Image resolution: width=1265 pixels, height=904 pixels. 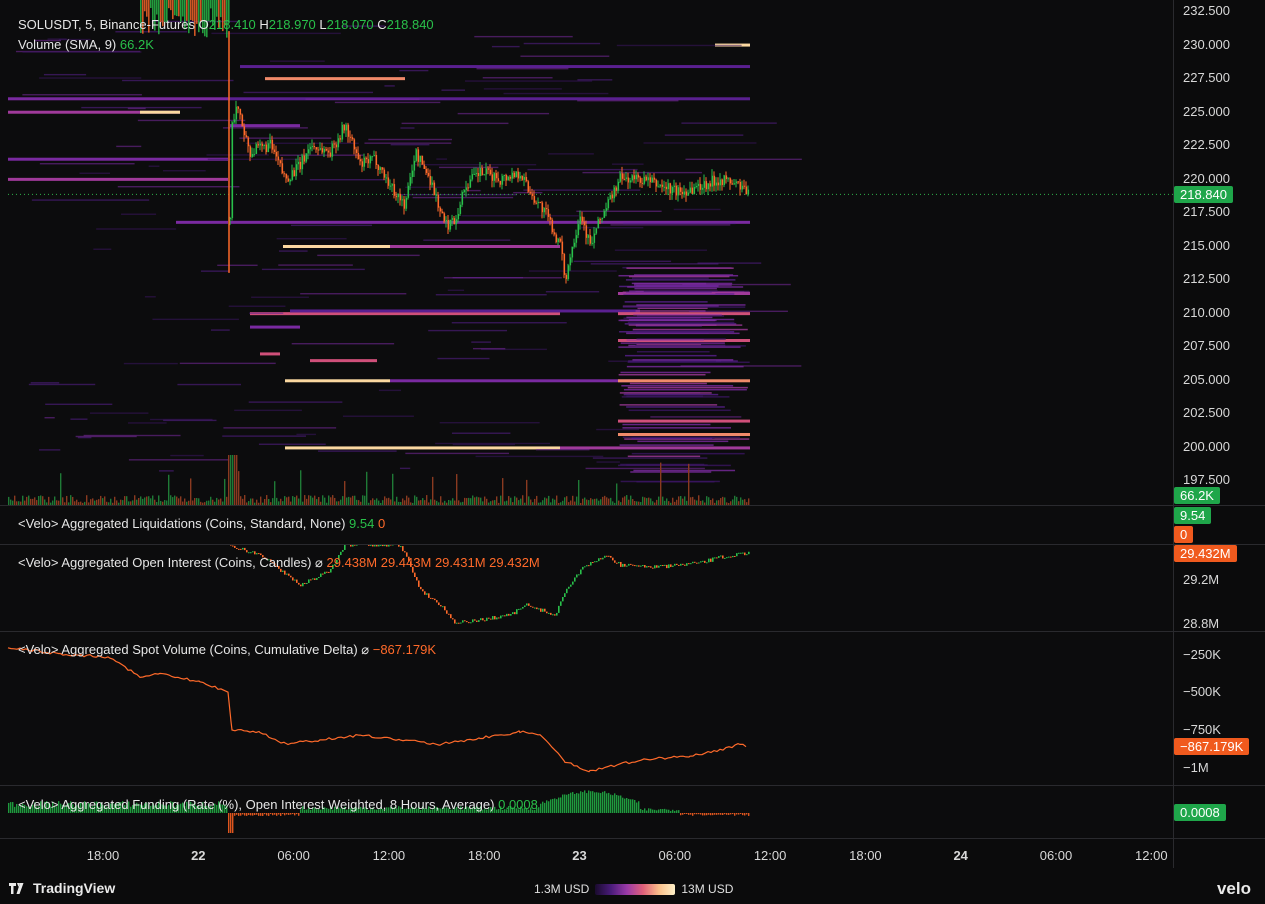 I want to click on price-tick: 207.500, so click(x=1206, y=345).